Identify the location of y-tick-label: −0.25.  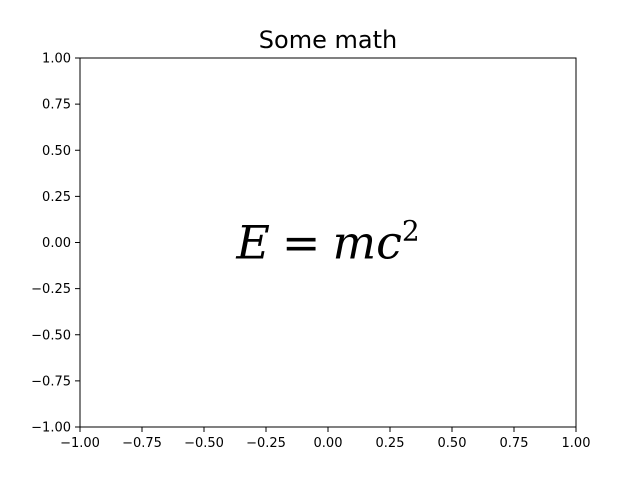
(51, 289).